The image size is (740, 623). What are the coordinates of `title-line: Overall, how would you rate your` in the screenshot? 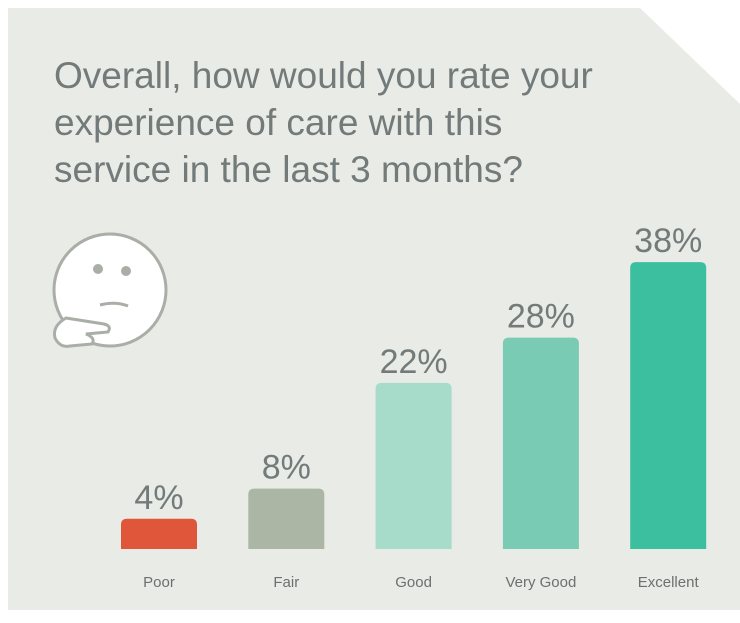 It's located at (323, 75).